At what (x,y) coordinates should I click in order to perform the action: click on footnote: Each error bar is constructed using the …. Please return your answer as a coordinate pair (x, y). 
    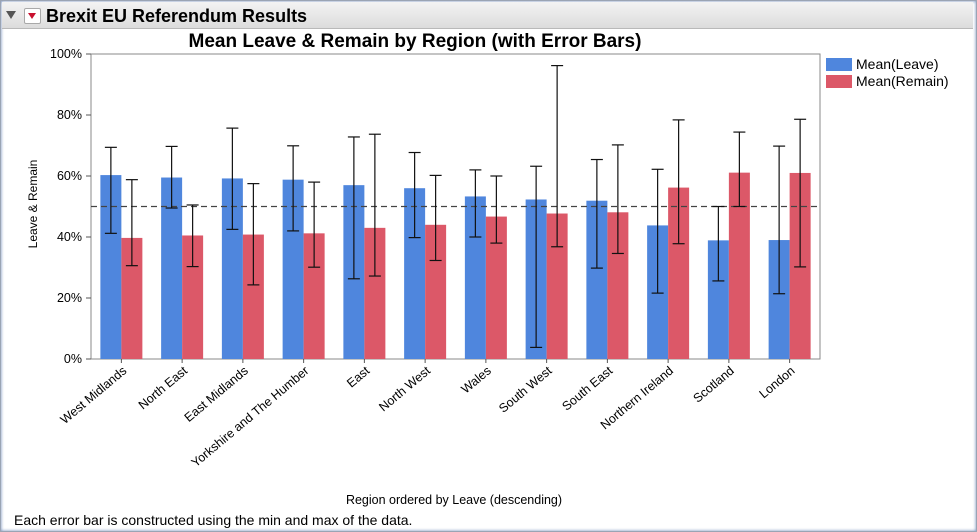
    Looking at the image, I should click on (213, 520).